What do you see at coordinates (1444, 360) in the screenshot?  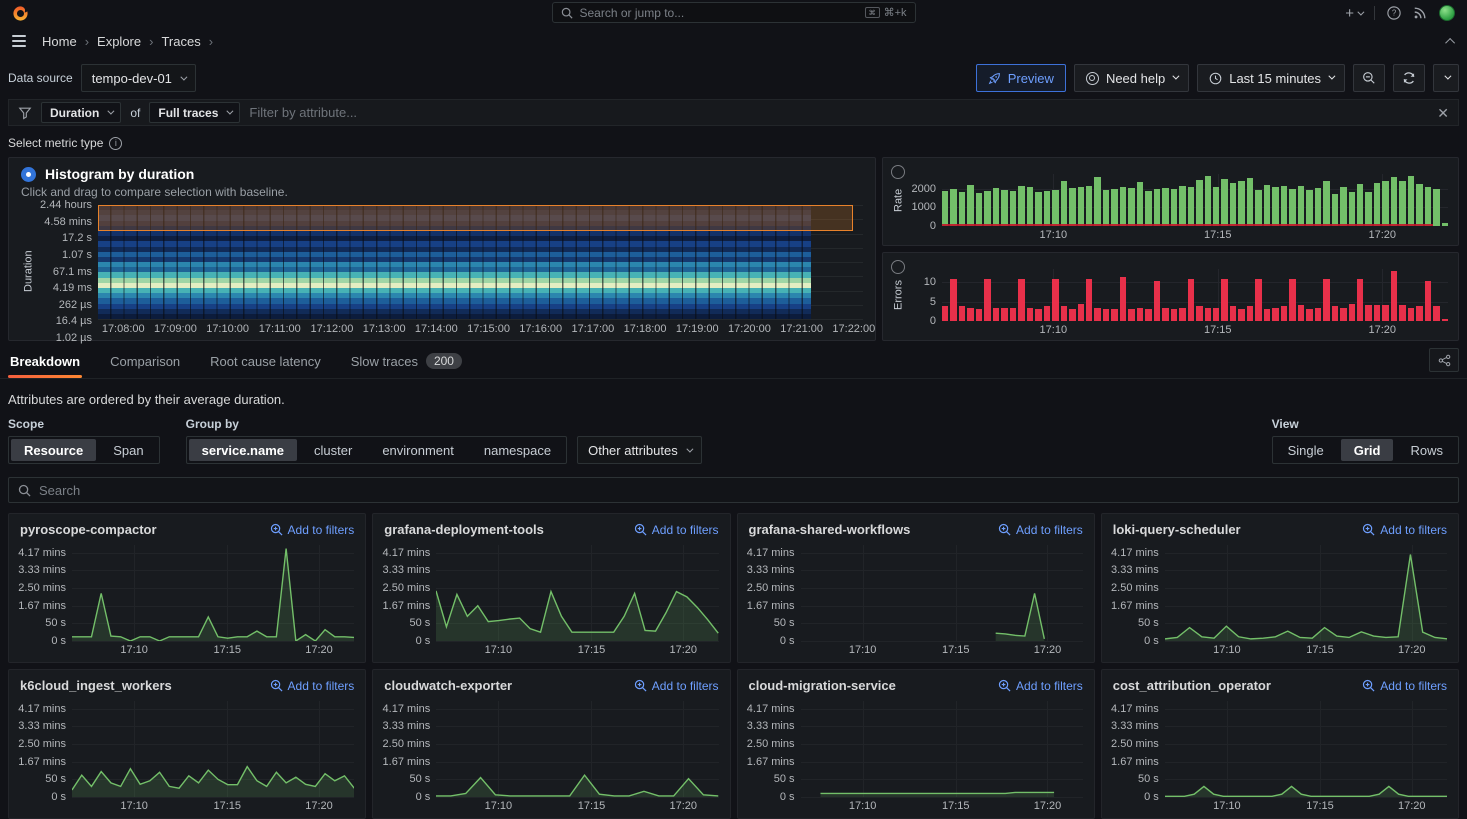 I see `share-icon` at bounding box center [1444, 360].